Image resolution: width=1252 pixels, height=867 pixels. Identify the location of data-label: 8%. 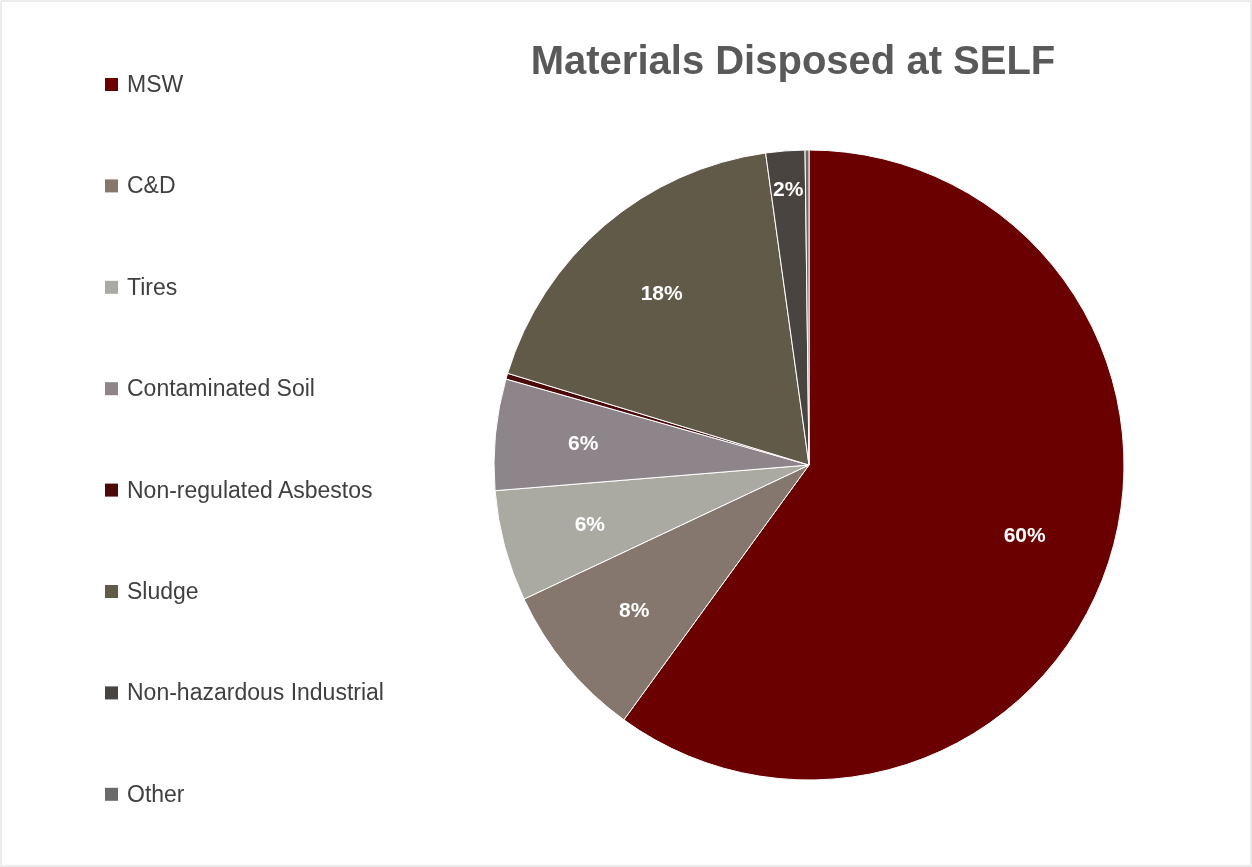
(634, 609).